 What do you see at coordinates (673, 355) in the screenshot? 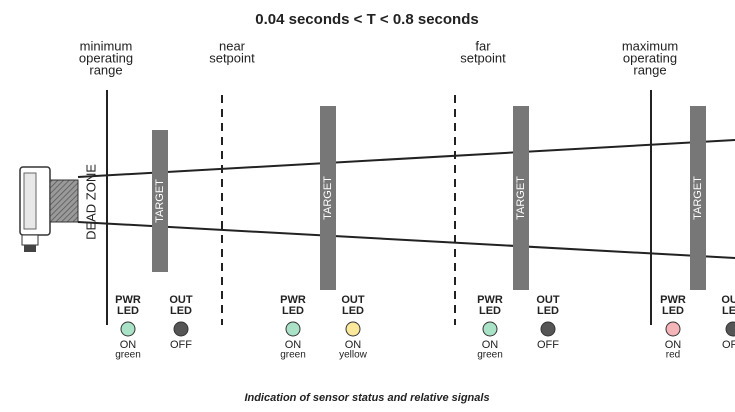
I see `led-state: red` at bounding box center [673, 355].